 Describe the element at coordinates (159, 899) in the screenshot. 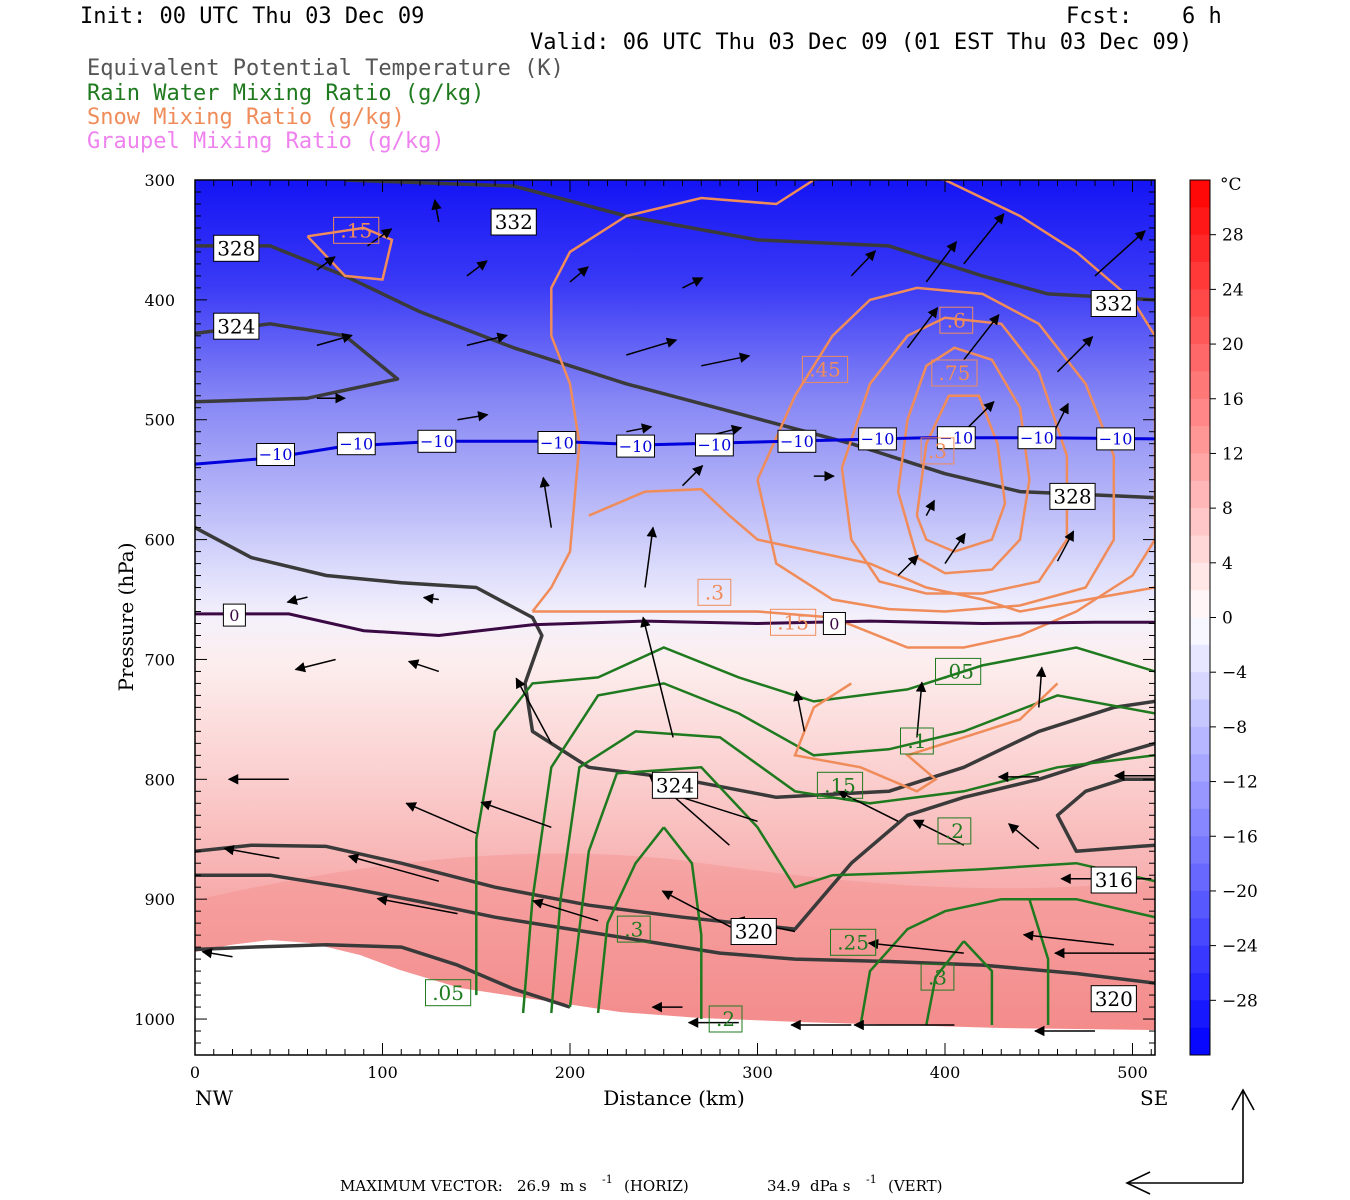

I see `y-tick-label: 900` at that location.